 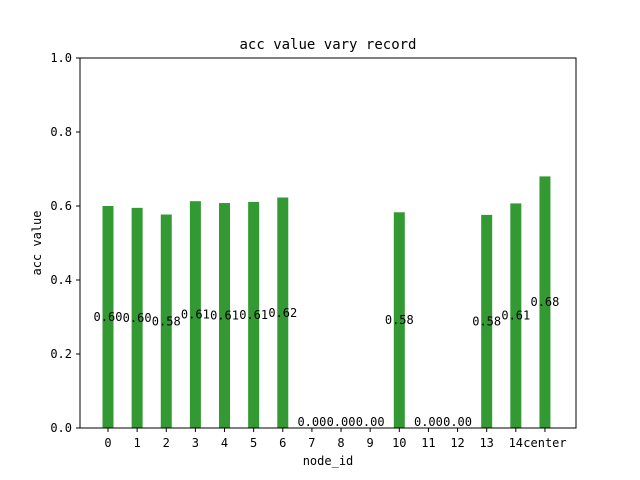 What do you see at coordinates (328, 461) in the screenshot?
I see `x-axis-label: node_id` at bounding box center [328, 461].